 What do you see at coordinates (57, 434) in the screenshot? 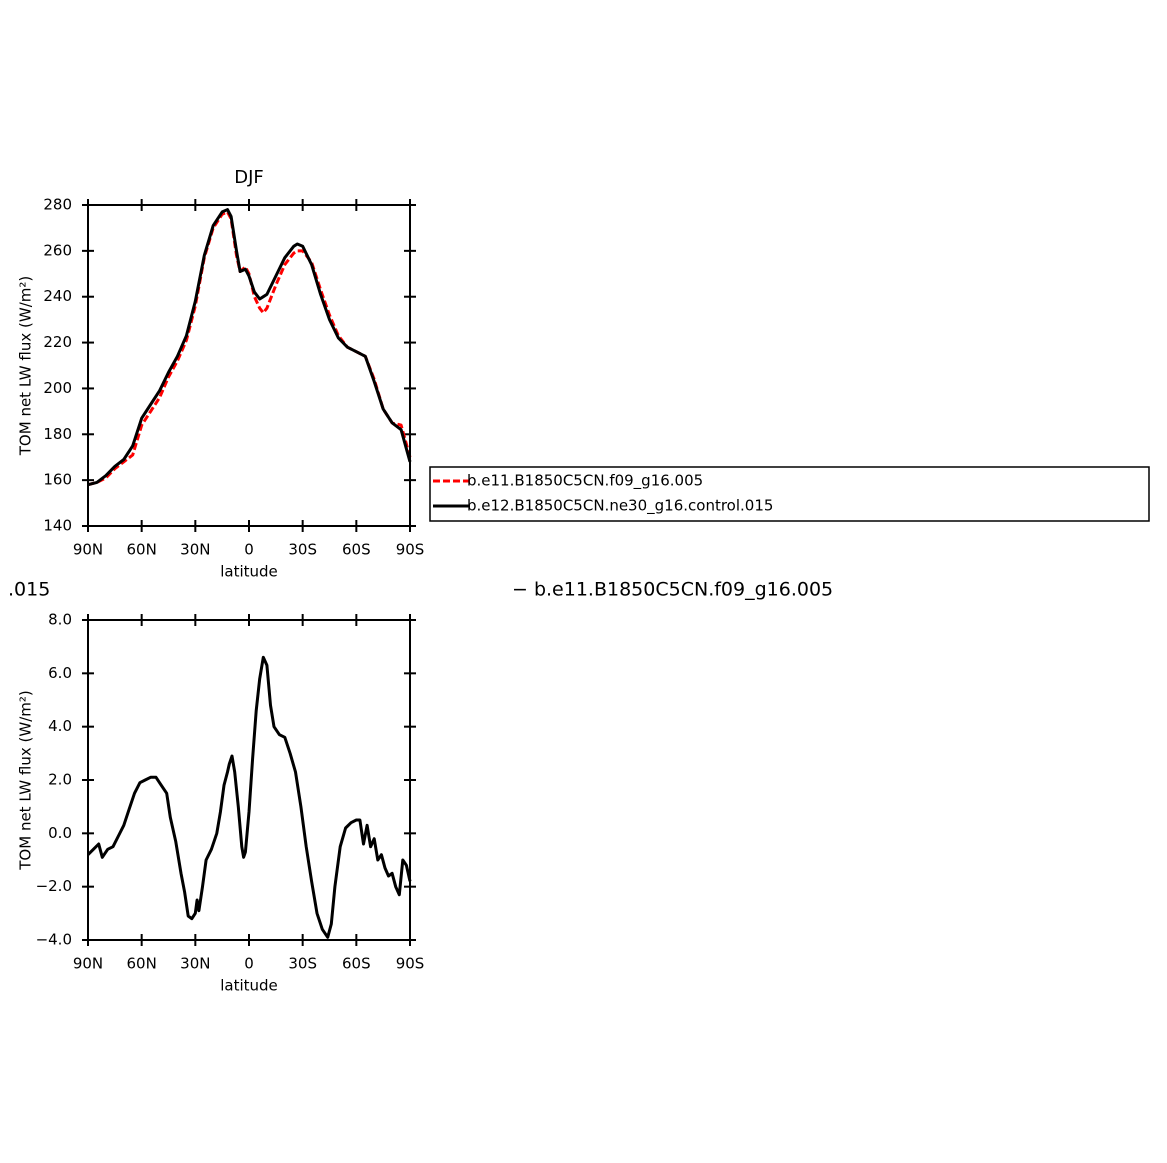
I see `y-tick-label: 180` at bounding box center [57, 434].